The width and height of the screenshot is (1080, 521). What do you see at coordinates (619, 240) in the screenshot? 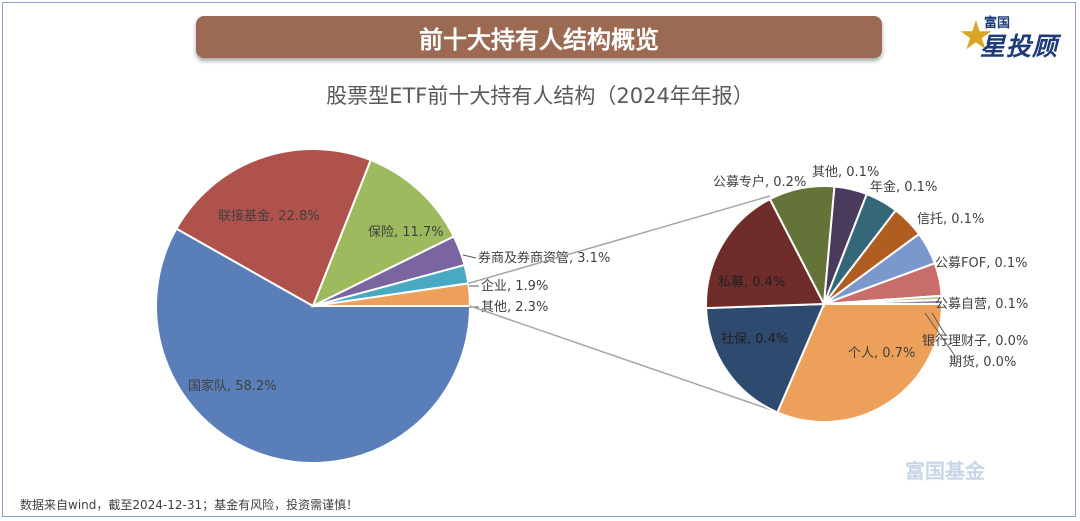
I see `connector-line-top` at bounding box center [619, 240].